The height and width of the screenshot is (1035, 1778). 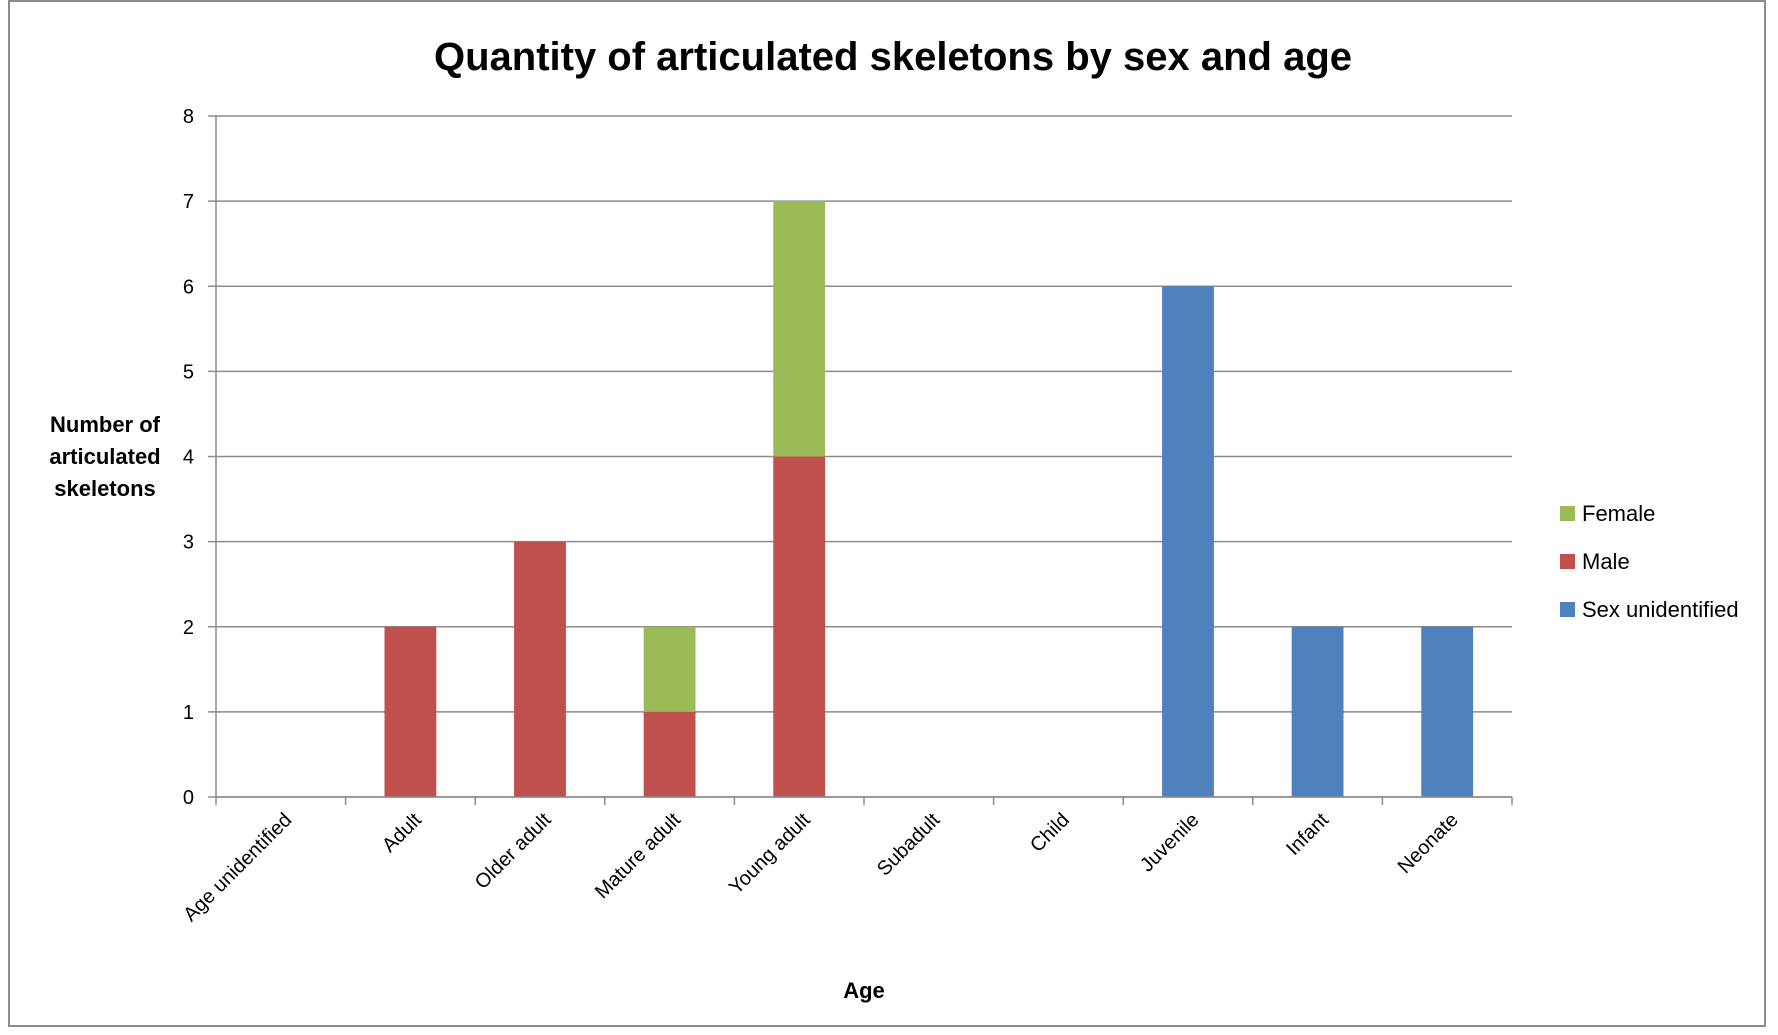 I want to click on y-tick-label: 4, so click(x=188, y=458).